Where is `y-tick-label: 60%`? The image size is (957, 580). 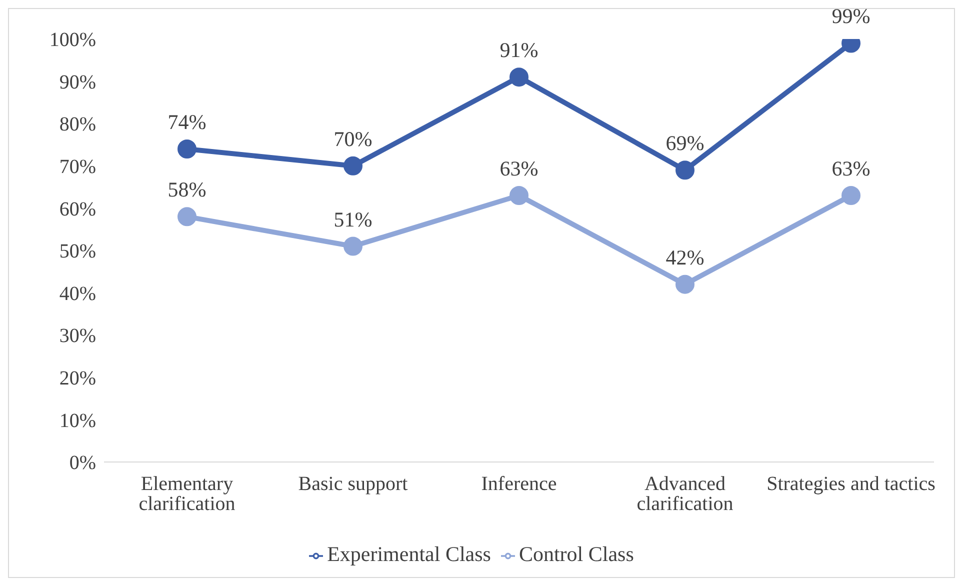
y-tick-label: 60% is located at coordinates (77, 209).